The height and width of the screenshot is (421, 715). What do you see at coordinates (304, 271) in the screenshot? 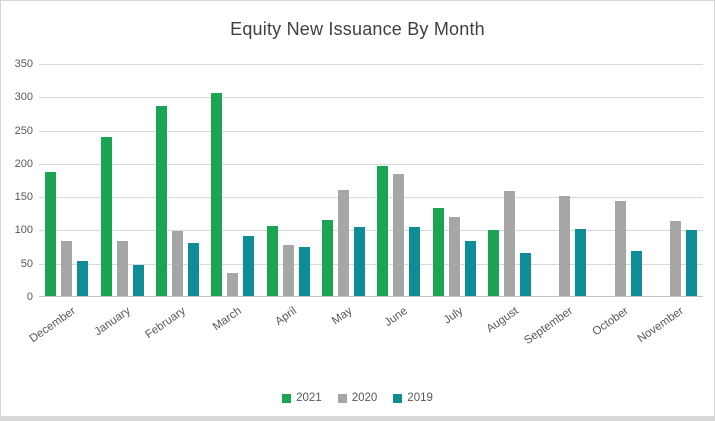
I see `bar-2019-april` at bounding box center [304, 271].